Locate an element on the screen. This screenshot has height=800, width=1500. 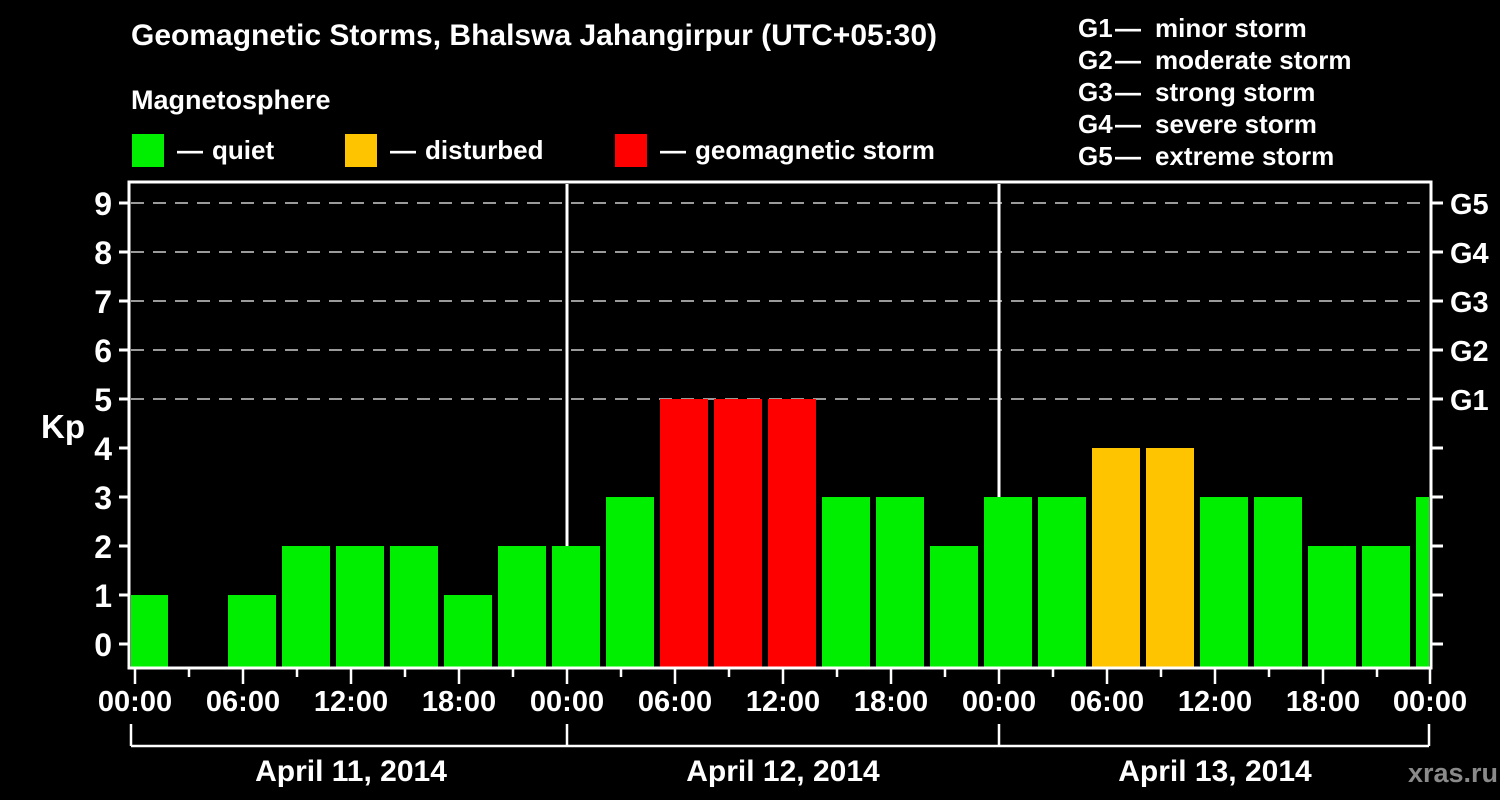
legend-item-quiet: — quiet is located at coordinates (203, 150).